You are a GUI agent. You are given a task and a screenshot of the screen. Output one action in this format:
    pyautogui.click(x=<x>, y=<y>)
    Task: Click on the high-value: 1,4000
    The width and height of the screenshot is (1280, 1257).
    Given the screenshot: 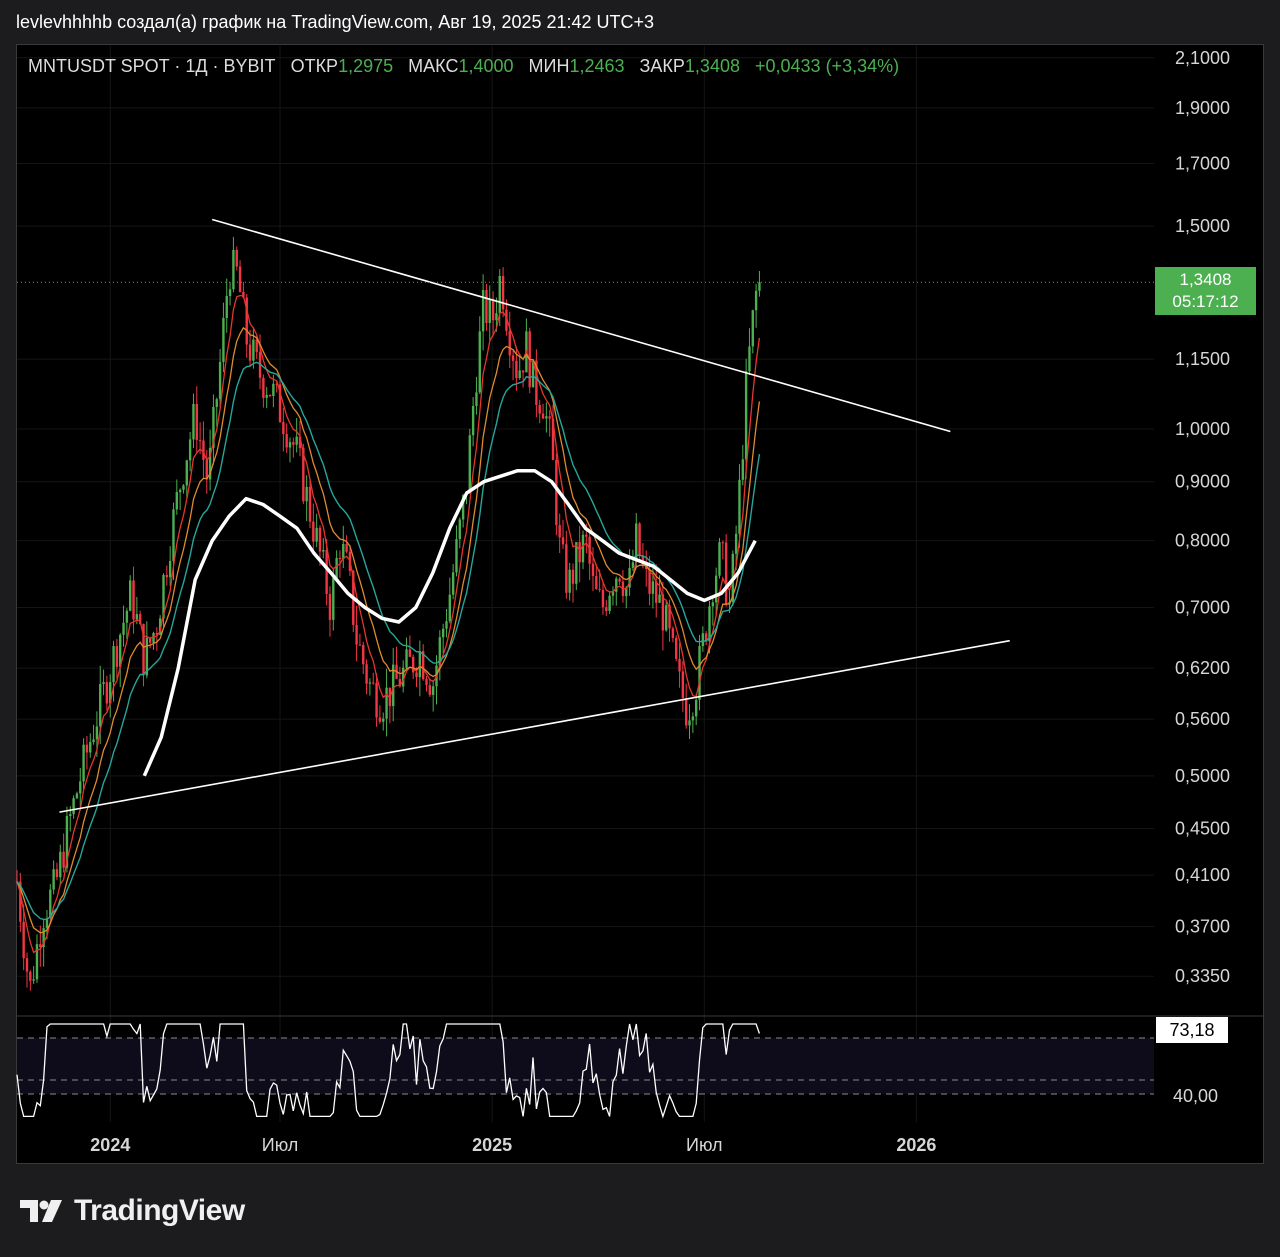 What is the action you would take?
    pyautogui.click(x=486, y=66)
    